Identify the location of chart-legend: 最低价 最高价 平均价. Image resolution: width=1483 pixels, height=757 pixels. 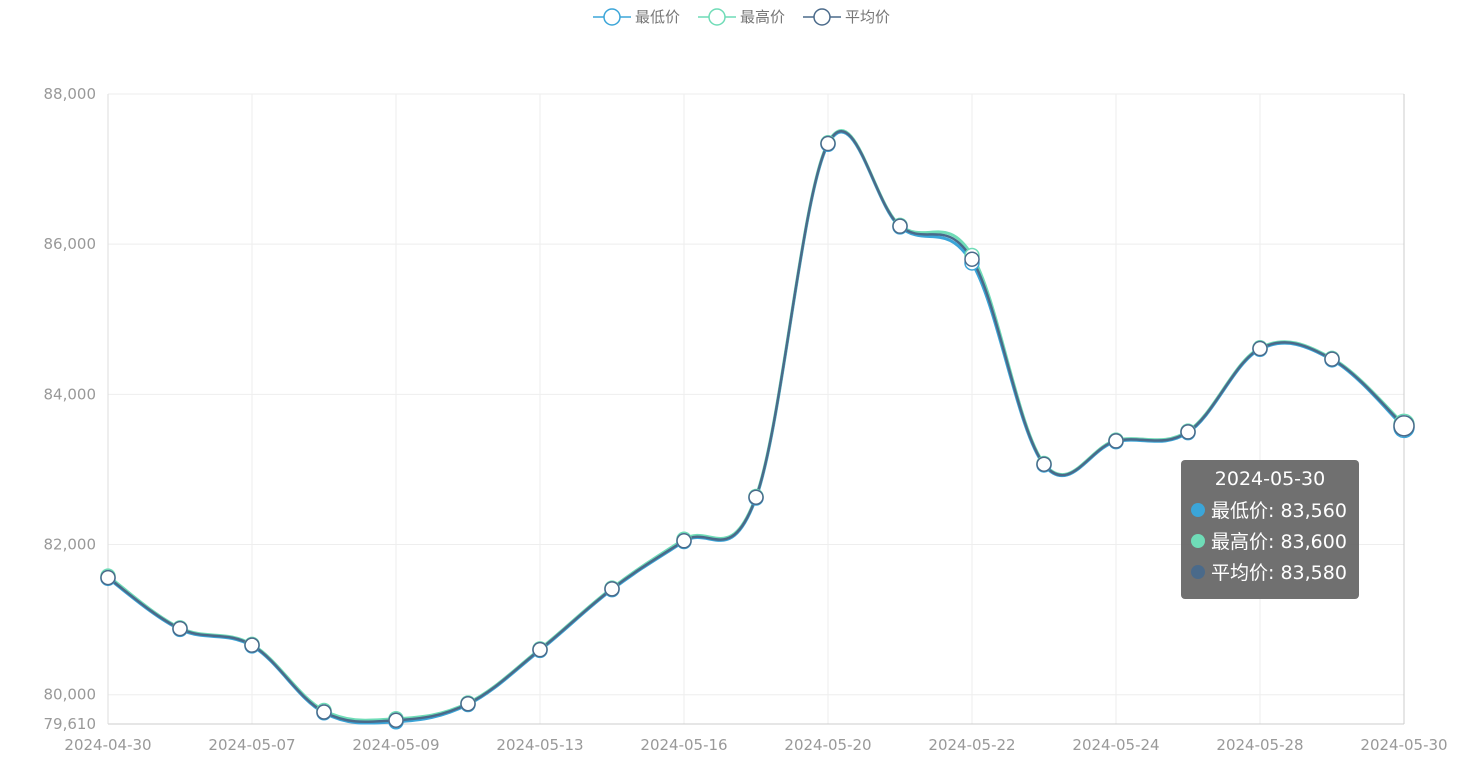
(741, 16).